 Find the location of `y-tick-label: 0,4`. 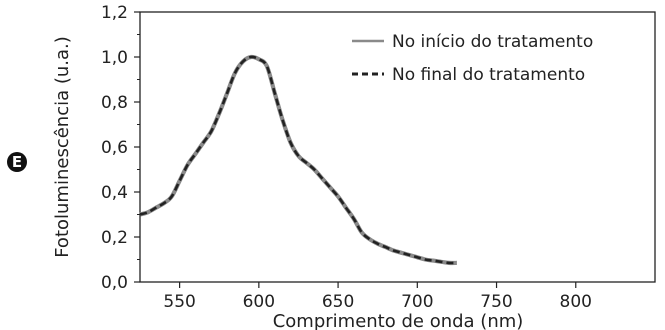

y-tick-label: 0,4 is located at coordinates (114, 193).